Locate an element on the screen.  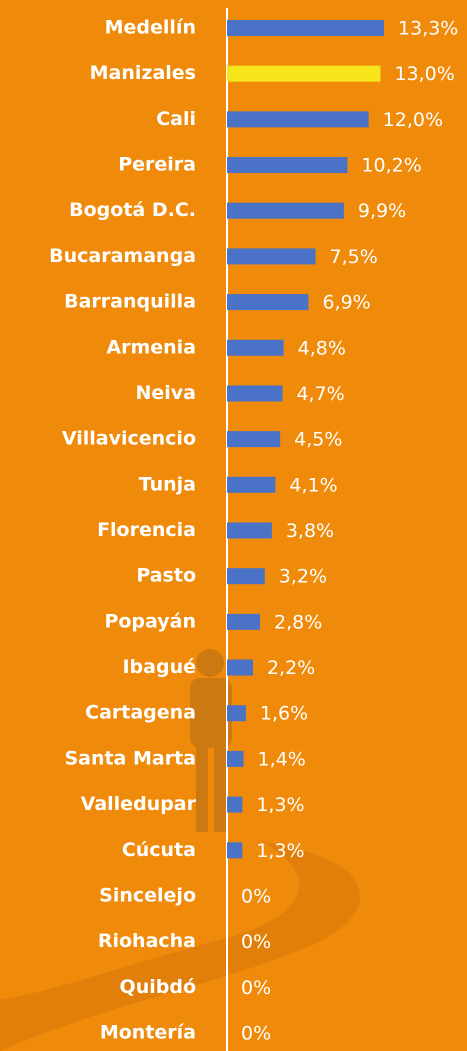
value-label: 1,4% is located at coordinates (282, 759).